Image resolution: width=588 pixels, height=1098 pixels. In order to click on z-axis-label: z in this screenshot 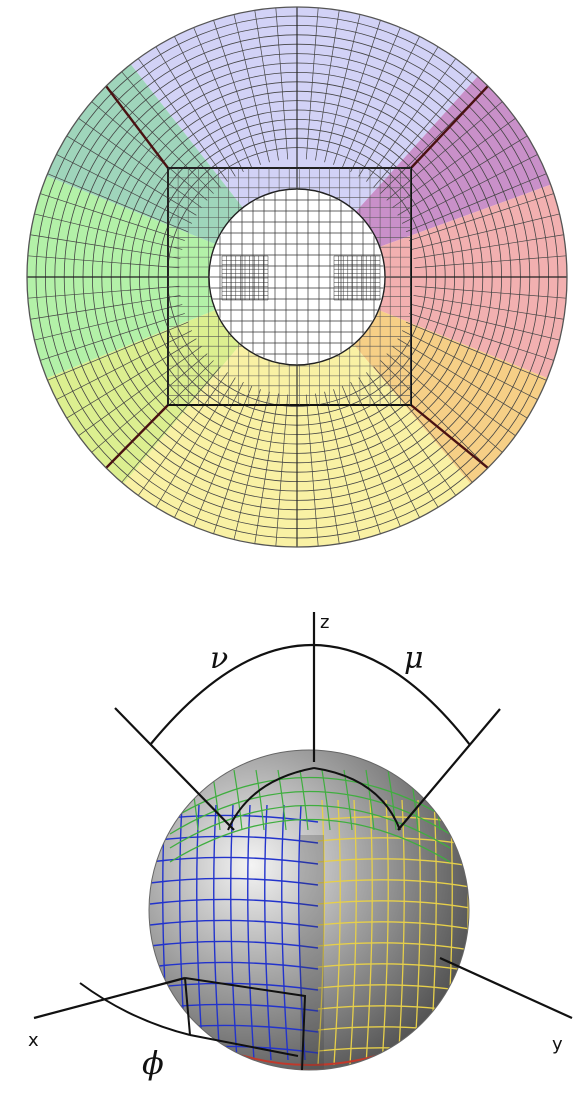, I will do `click(324, 622)`.